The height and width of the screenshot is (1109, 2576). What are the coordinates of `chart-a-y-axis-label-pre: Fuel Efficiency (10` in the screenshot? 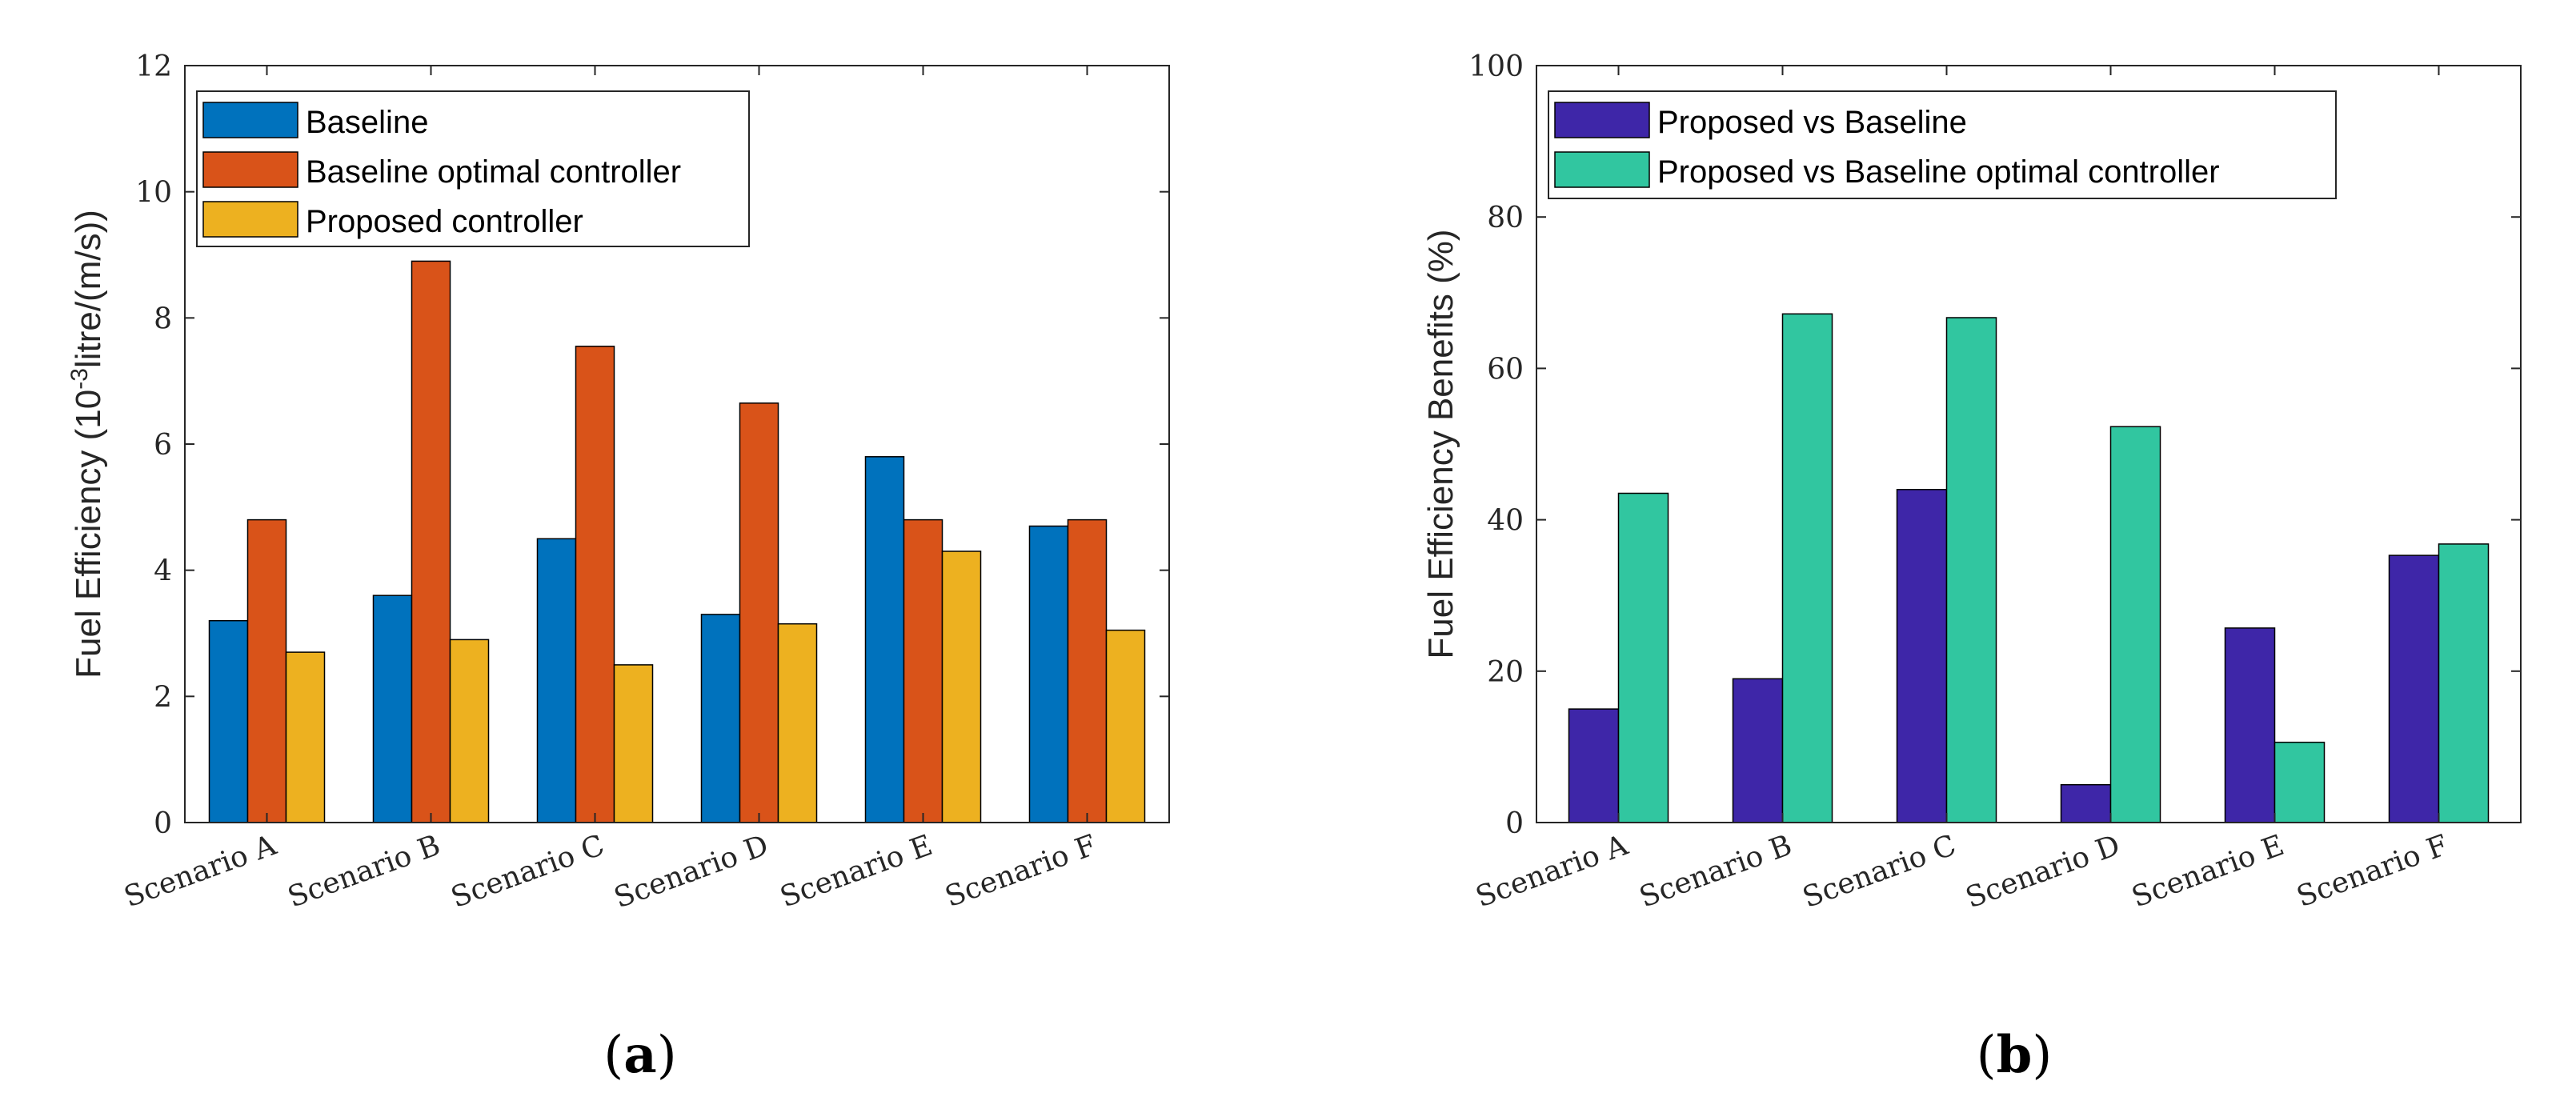 It's located at (88, 534).